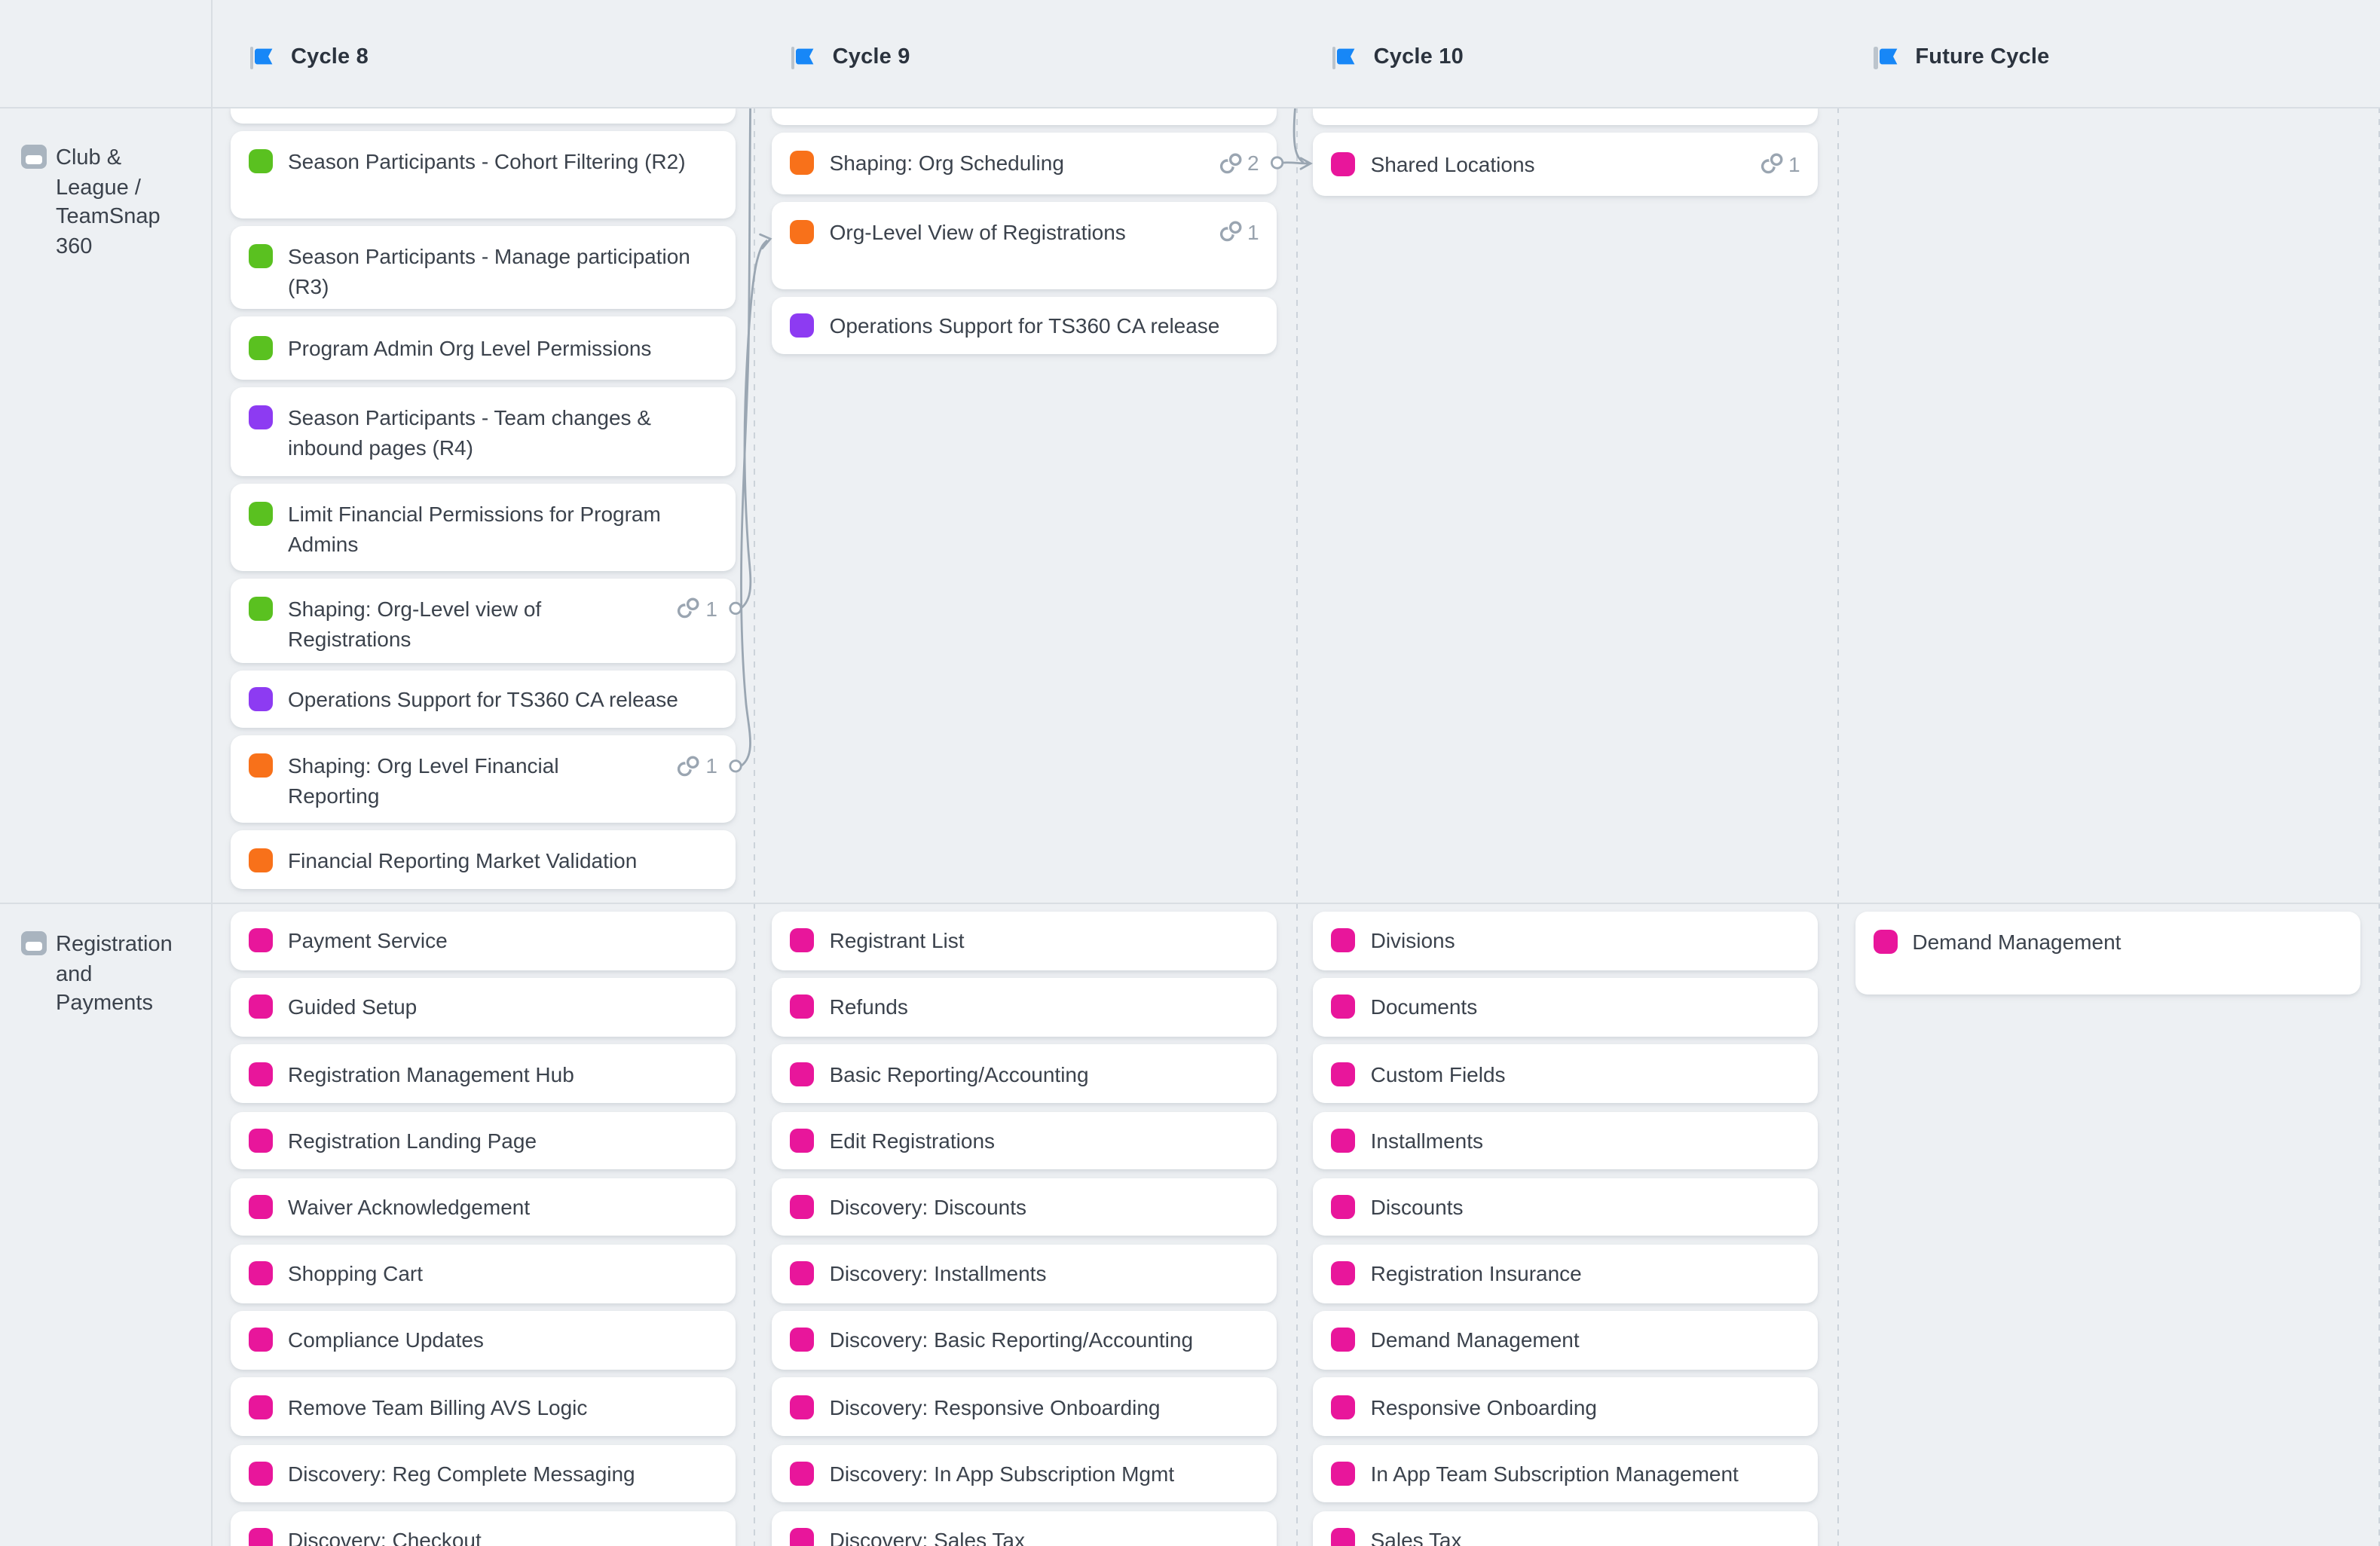 Image resolution: width=2380 pixels, height=1546 pixels. I want to click on card: Remove Team Billing AVS Logic, so click(483, 1406).